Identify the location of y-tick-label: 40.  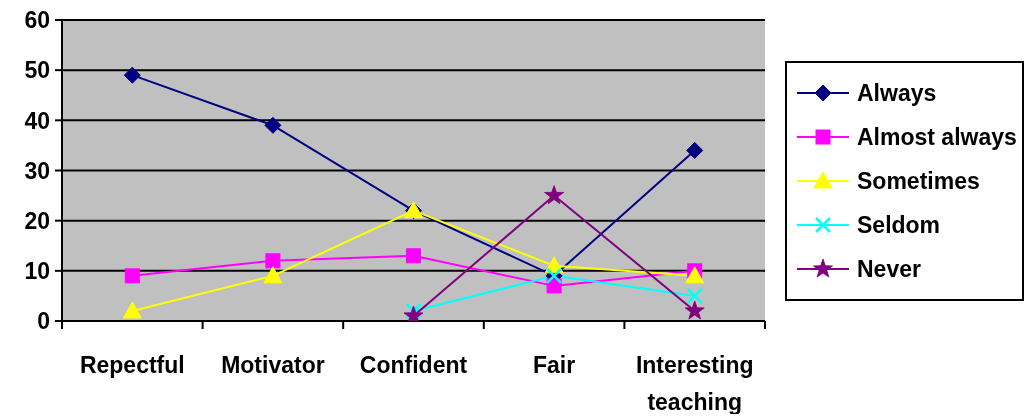
(37, 120).